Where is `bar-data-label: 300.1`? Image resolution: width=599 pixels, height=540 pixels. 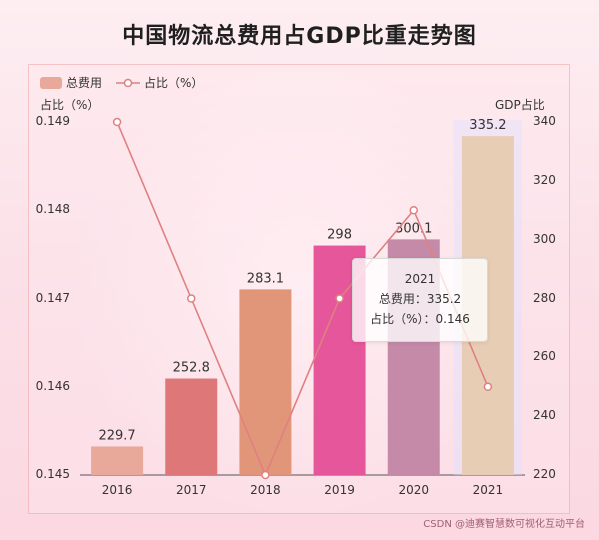 bar-data-label: 300.1 is located at coordinates (413, 228).